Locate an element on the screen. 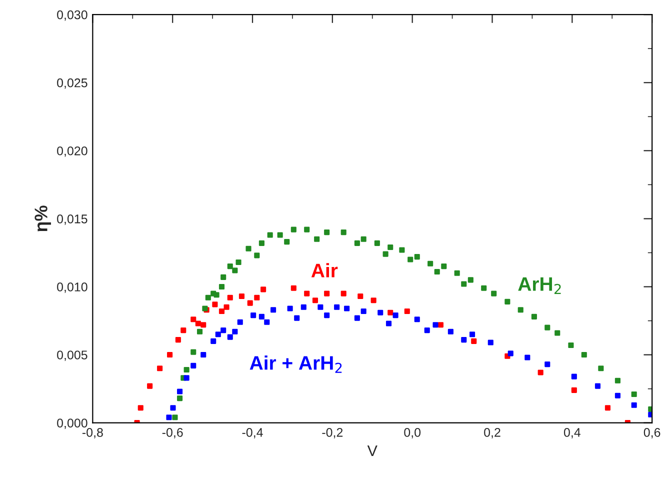 Image resolution: width=662 pixels, height=486 pixels. y-tick-label: 0,030 is located at coordinates (72, 15).